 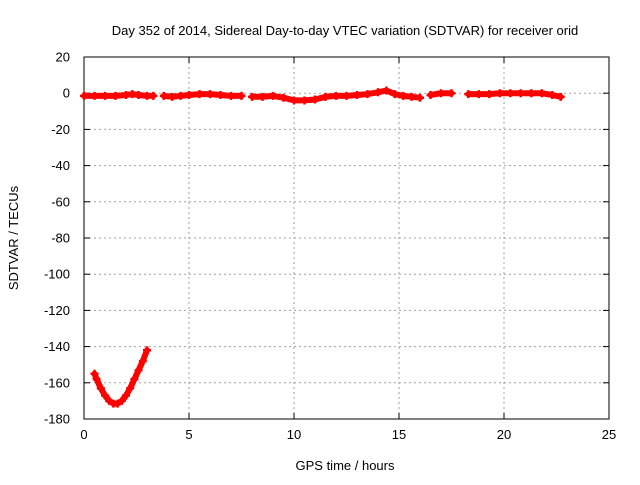 I want to click on y-tick-label: -160, so click(x=57, y=382).